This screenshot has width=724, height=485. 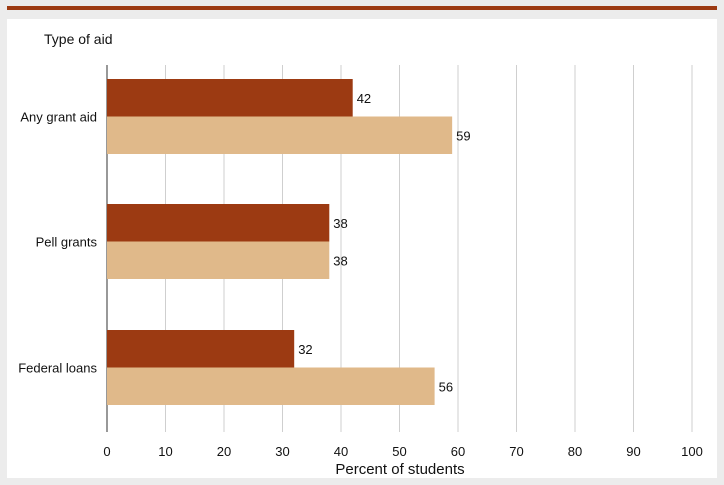 I want to click on top-rule, so click(x=362, y=8).